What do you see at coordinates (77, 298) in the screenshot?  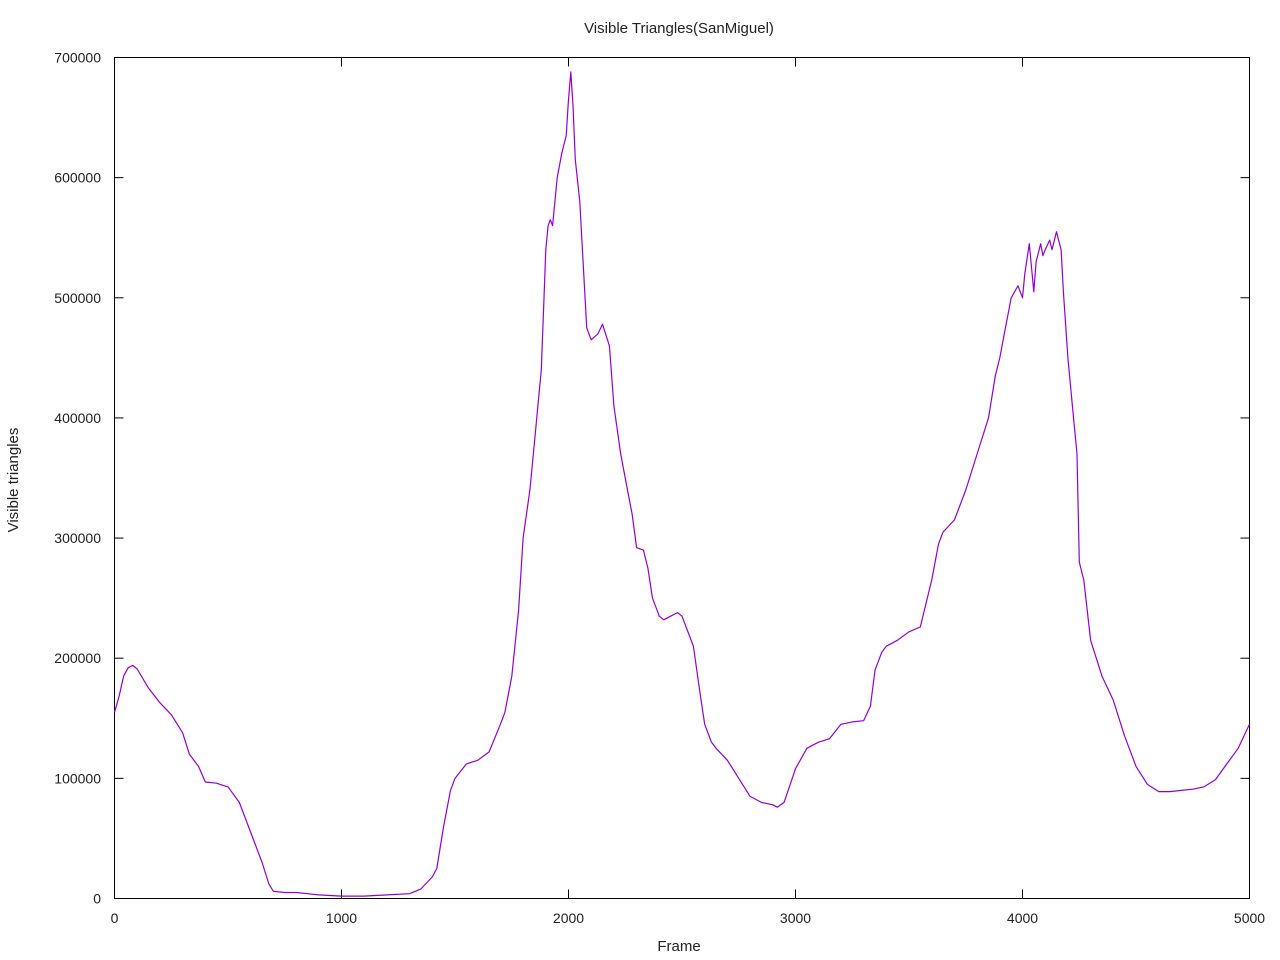 I see `y-tick-label: 500000` at bounding box center [77, 298].